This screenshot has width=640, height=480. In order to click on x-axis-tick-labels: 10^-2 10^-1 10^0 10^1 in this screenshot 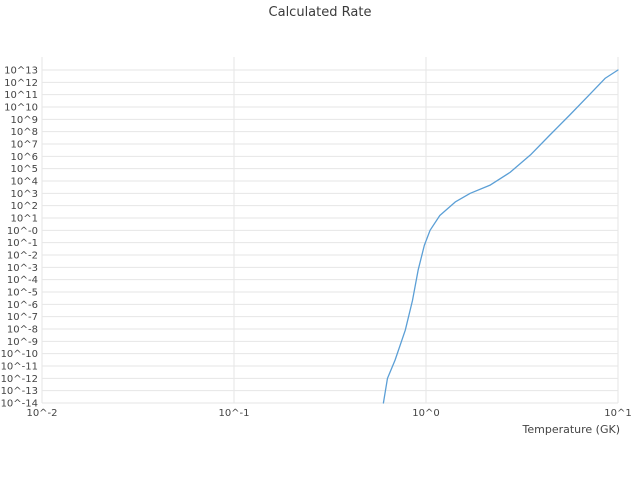, I will do `click(328, 413)`.